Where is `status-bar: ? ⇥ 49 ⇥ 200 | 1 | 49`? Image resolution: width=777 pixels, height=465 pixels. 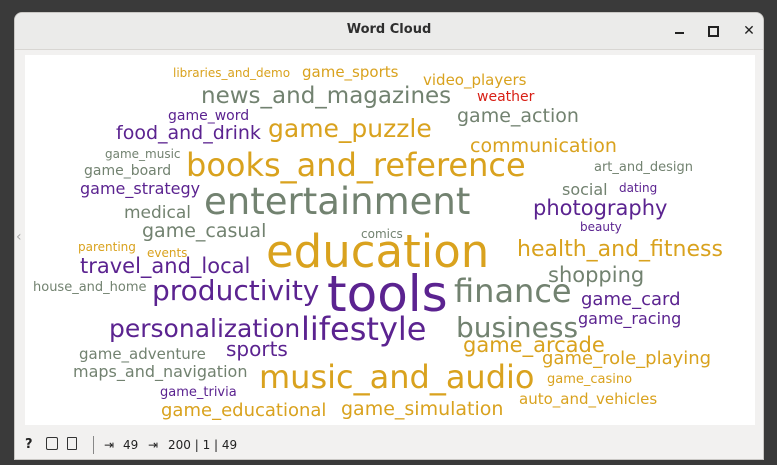
status-bar: ? ⇥ 49 ⇥ 200 | 1 | 49 is located at coordinates (389, 445).